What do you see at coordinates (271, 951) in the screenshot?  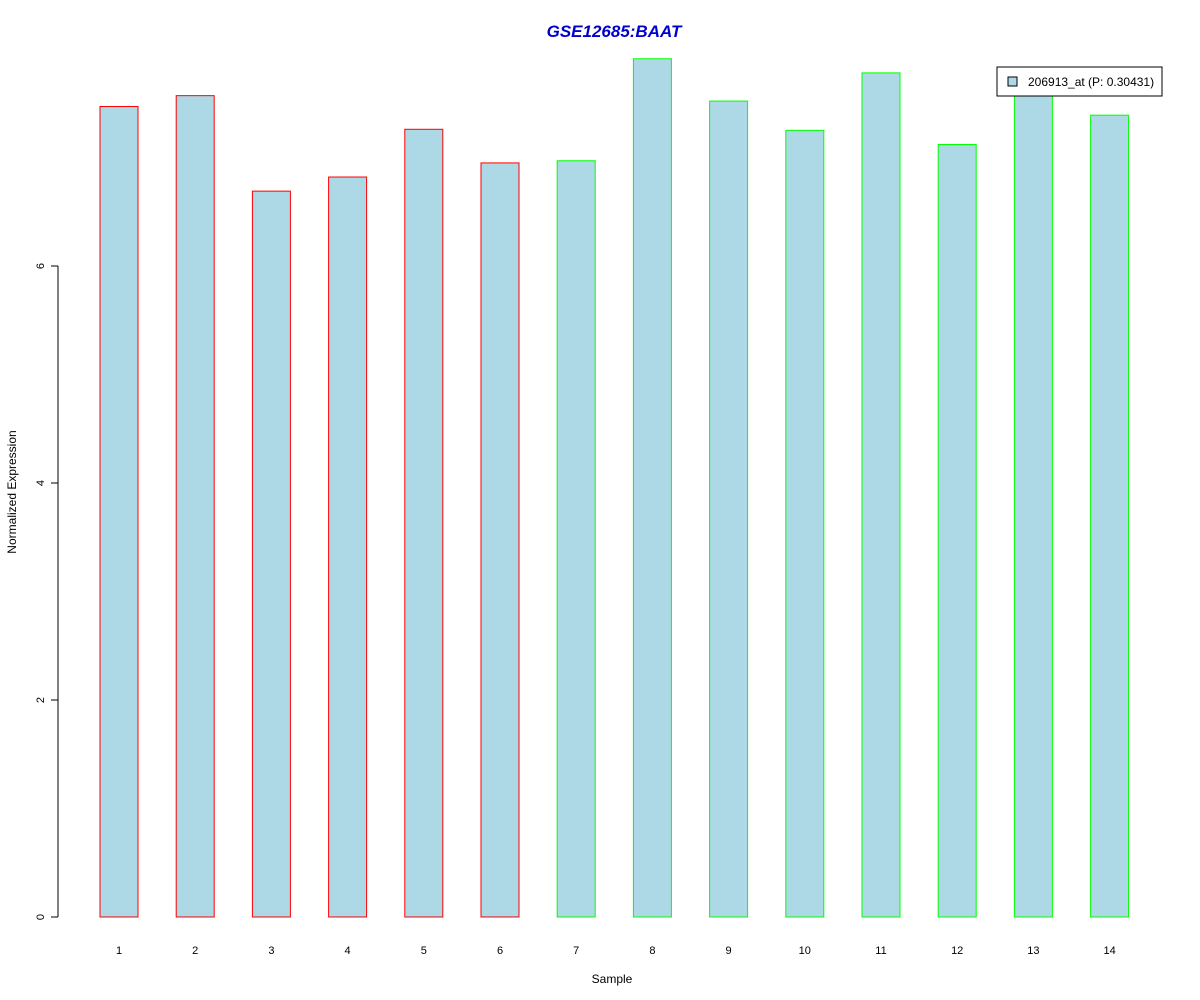 I see `x-tick-label: 3` at bounding box center [271, 951].